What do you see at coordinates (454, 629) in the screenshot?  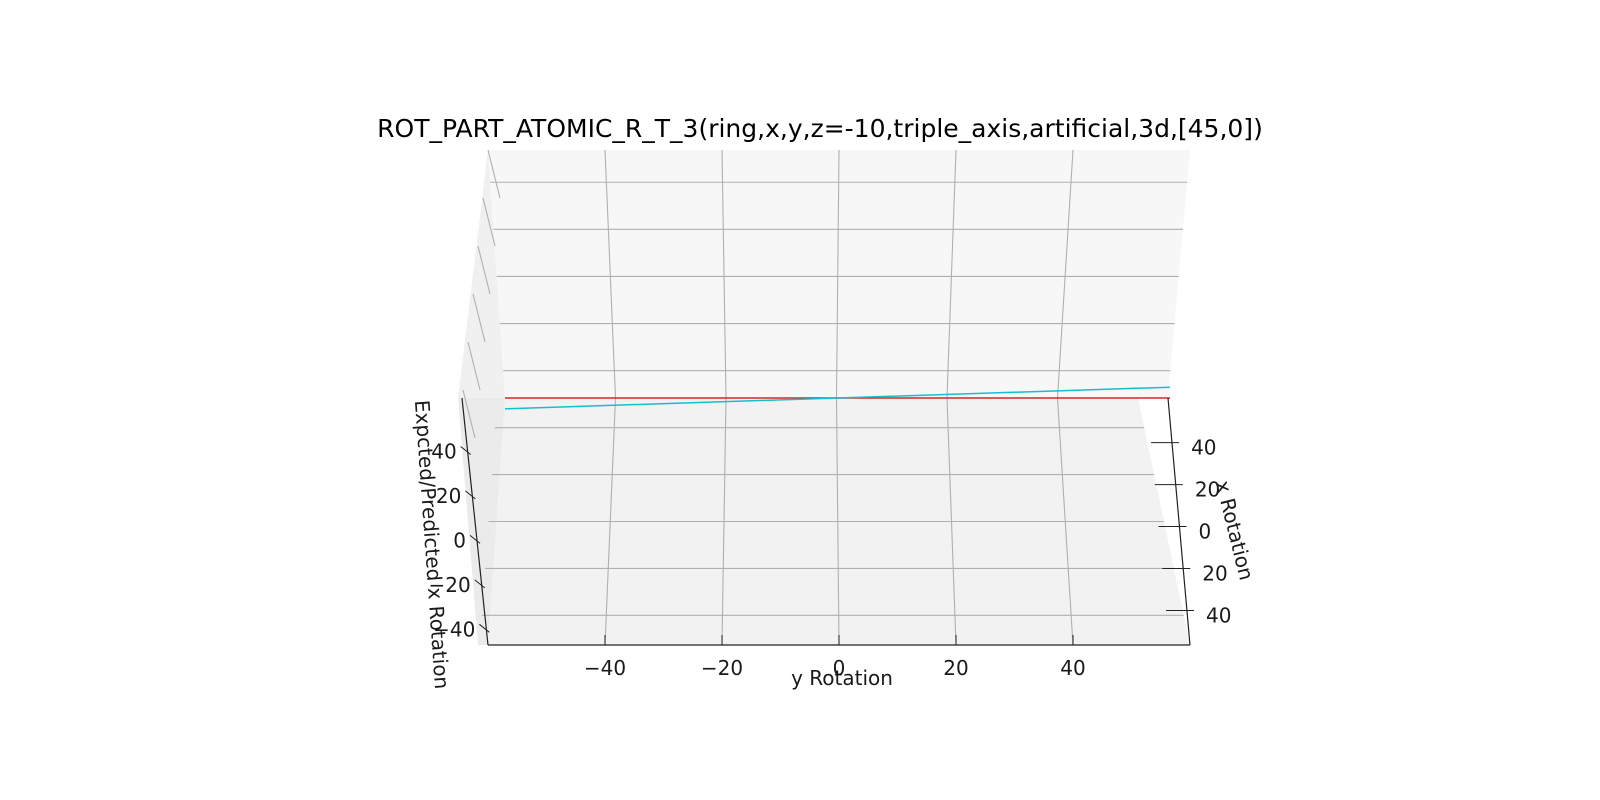 I see `z-tick-label: −40` at bounding box center [454, 629].